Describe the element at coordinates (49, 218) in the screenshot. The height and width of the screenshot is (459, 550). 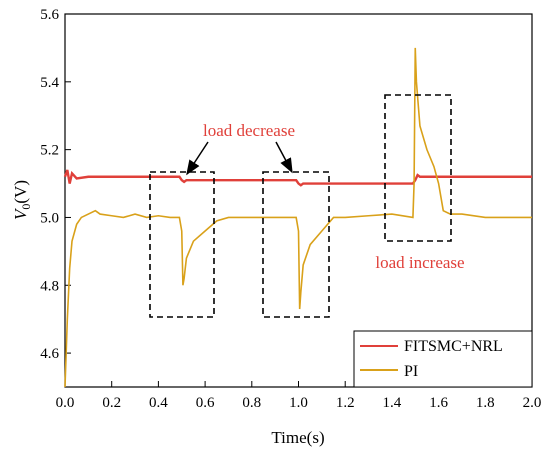
I see `y-tick-label: 5.0` at that location.